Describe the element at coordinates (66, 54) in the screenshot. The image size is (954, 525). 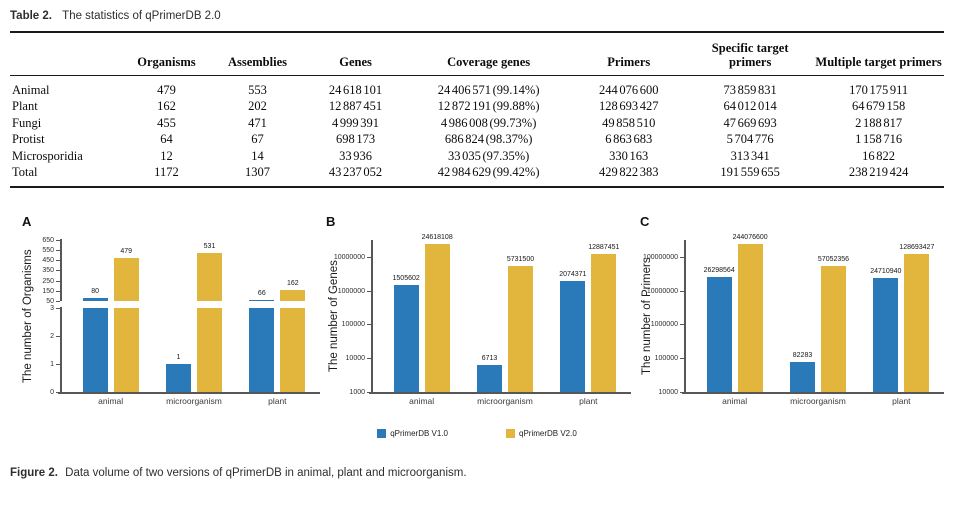
I see `header-cell-empty` at that location.